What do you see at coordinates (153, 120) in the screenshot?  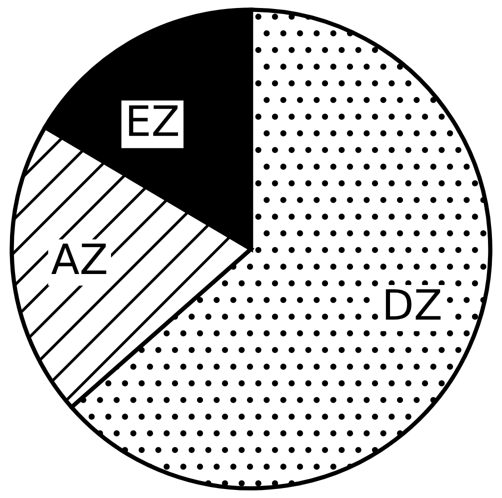 I see `slice-label: EZ` at bounding box center [153, 120].